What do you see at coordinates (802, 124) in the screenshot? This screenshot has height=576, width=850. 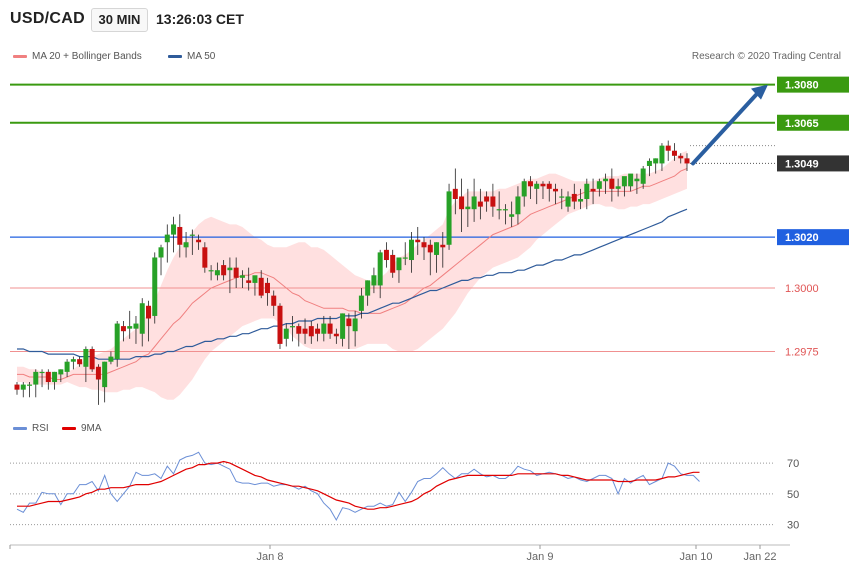 I see `target-price-label: 1.3065` at bounding box center [802, 124].